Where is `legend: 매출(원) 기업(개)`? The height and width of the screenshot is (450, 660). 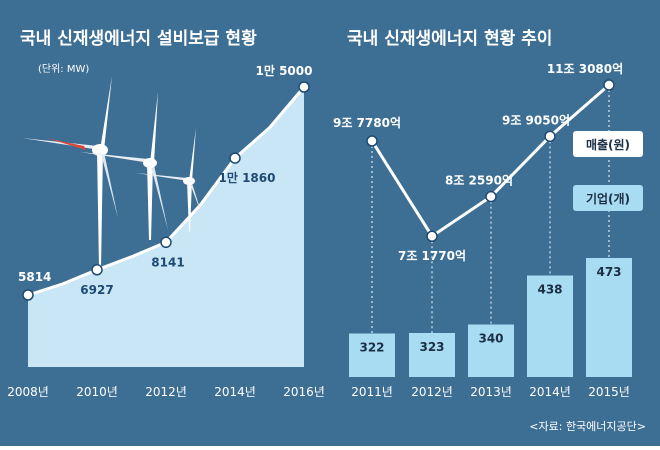 legend: 매출(원) 기업(개) is located at coordinates (608, 171).